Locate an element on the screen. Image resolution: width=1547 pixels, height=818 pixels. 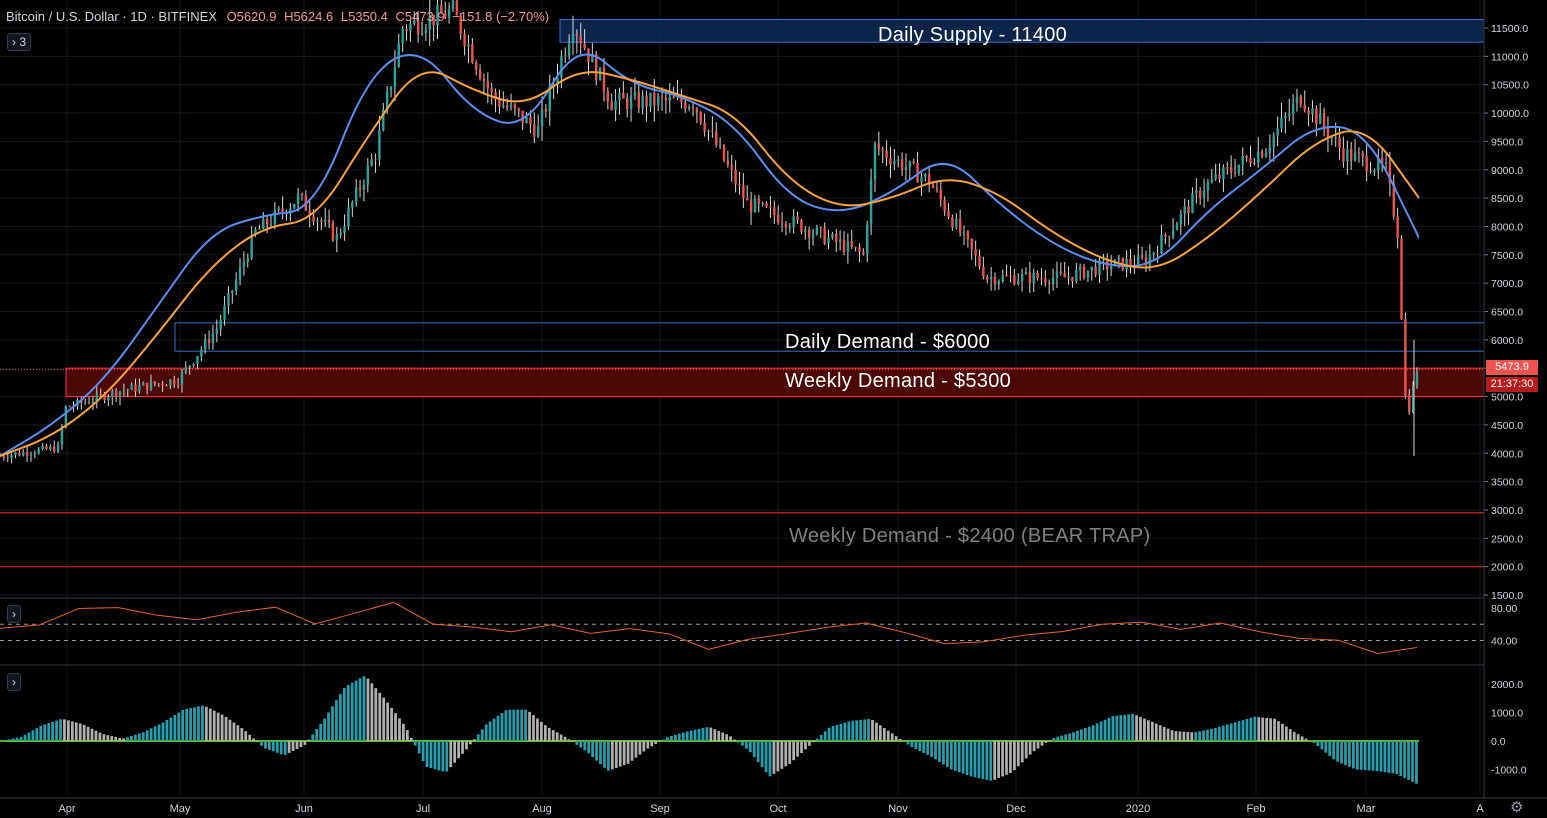
last-price-tag: 5473.9 is located at coordinates (1512, 367).